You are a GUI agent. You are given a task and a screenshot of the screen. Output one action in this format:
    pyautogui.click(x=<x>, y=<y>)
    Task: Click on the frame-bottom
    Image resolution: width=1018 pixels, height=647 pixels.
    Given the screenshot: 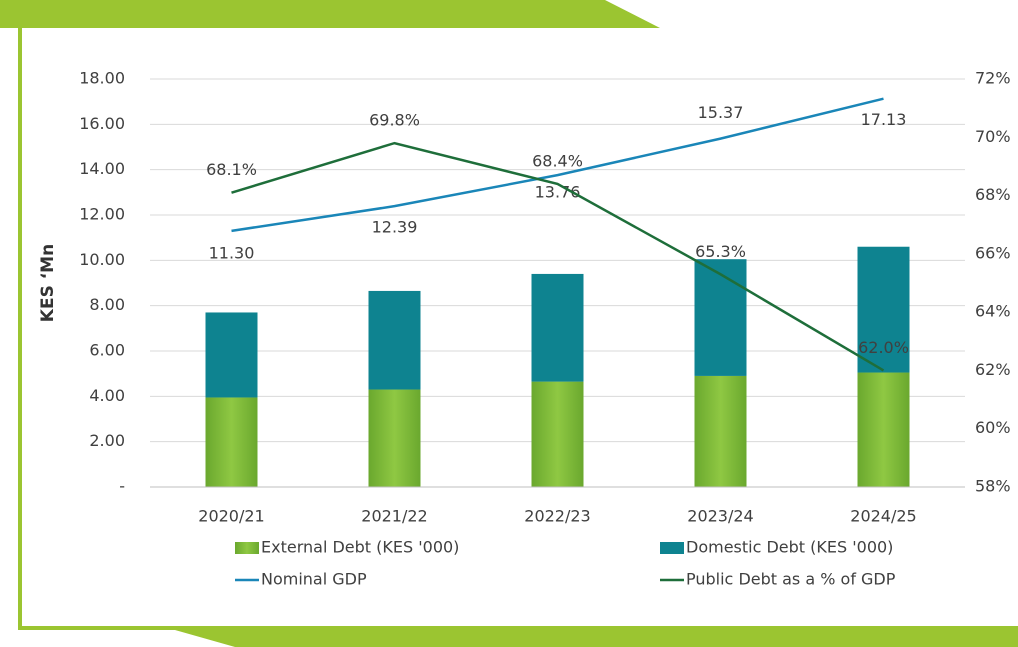 What is the action you would take?
    pyautogui.click(x=518, y=636)
    